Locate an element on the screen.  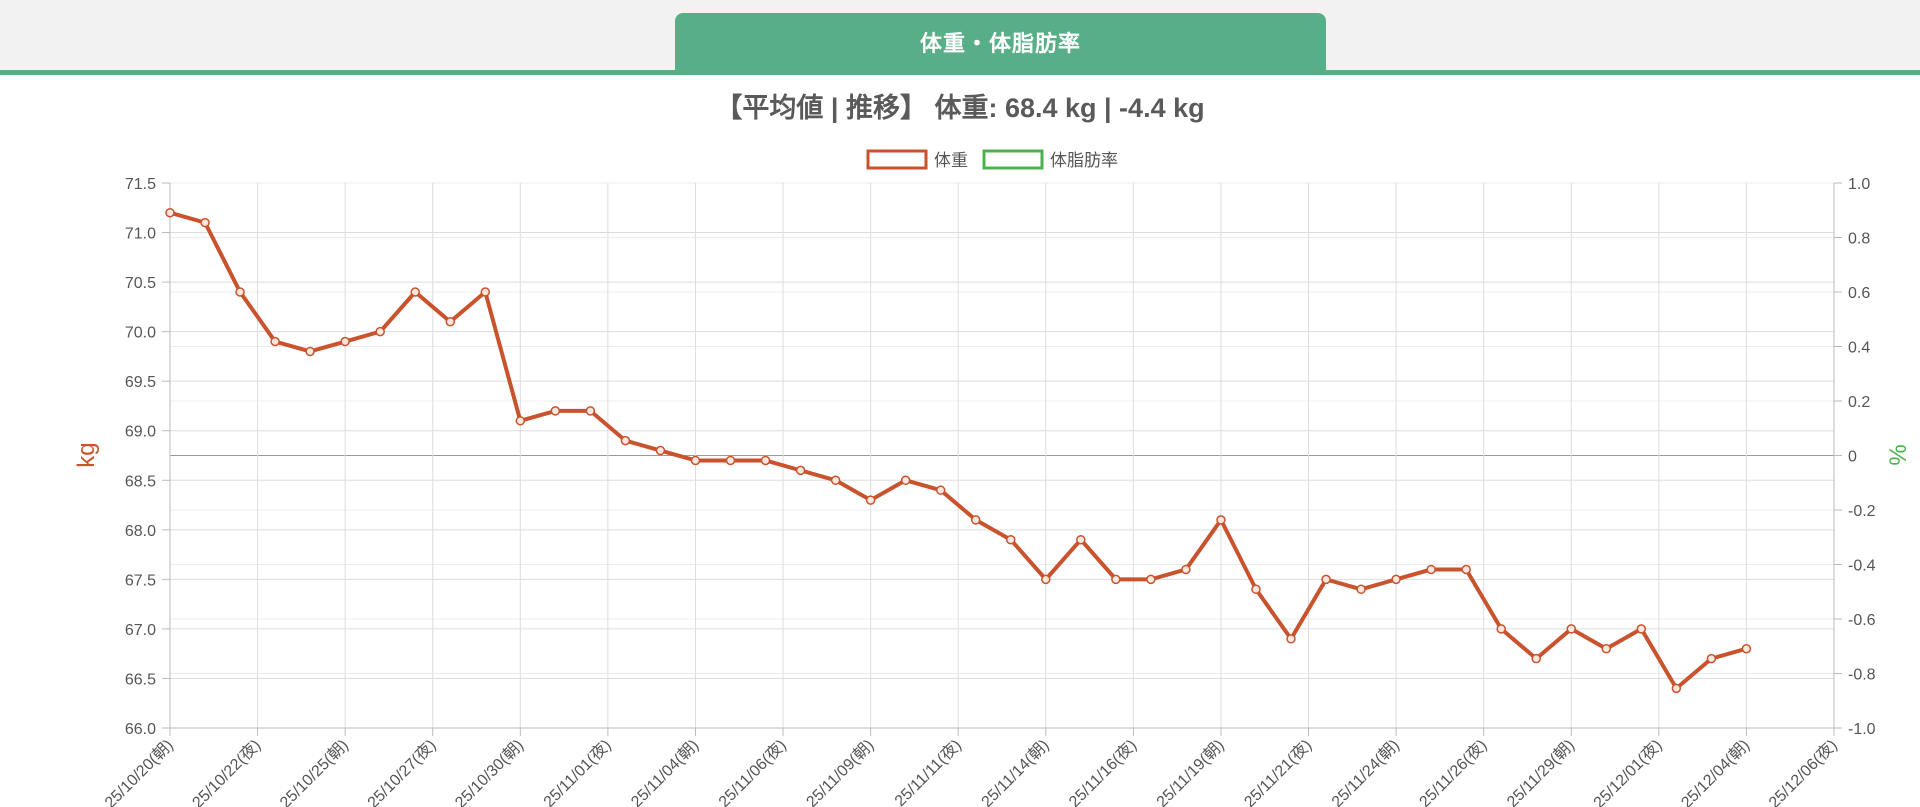
y-left-tick-label: 70.0 is located at coordinates (140, 333).